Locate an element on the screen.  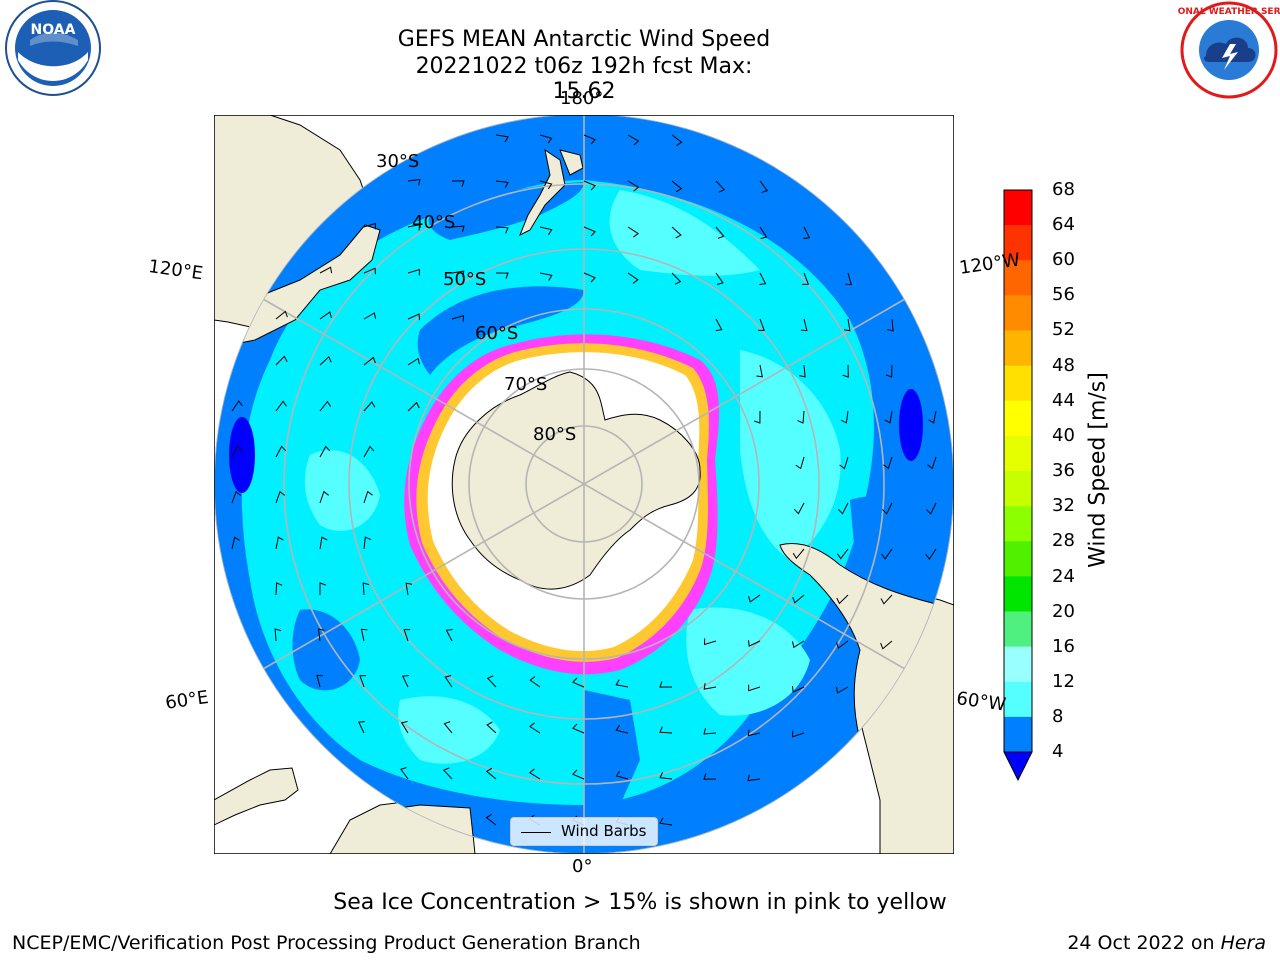
nws-logo: NATIONAL WEATHER SERVICE is located at coordinates (1229, 50).